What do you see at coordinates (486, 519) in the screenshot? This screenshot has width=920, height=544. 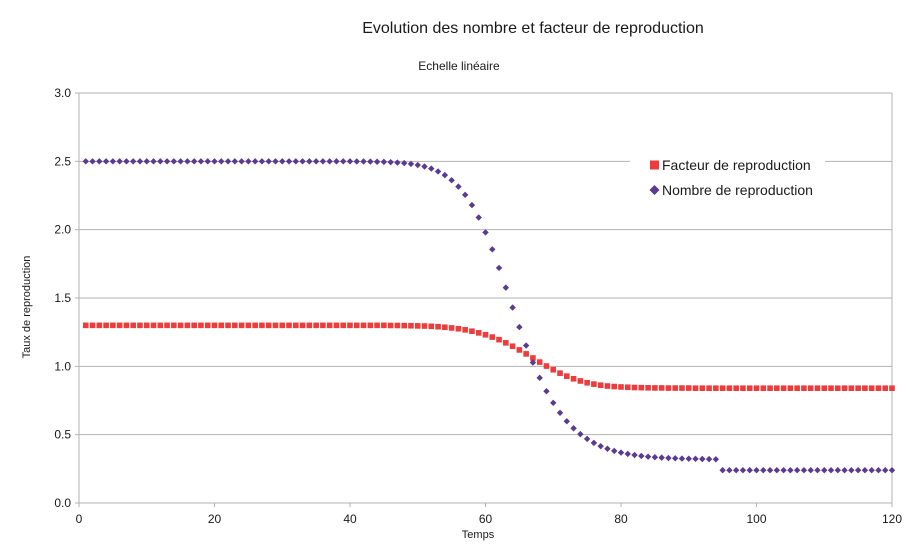 I see `x-tick-label-3: 60` at bounding box center [486, 519].